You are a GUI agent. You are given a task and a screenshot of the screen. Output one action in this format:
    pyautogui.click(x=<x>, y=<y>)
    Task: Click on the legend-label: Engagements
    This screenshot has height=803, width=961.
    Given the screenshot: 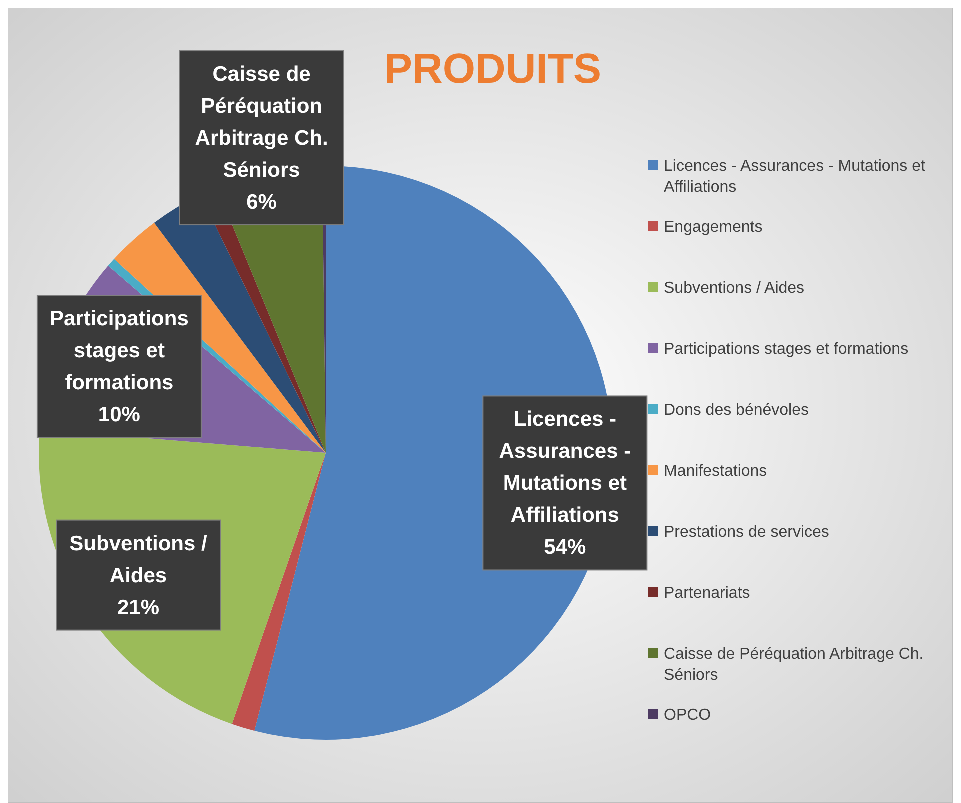 What is the action you would take?
    pyautogui.click(x=713, y=227)
    